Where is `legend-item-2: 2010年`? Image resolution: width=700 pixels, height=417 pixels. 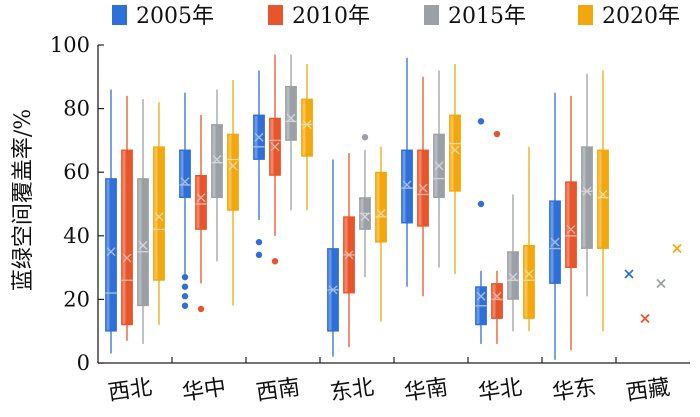
legend-item-2: 2010年 is located at coordinates (319, 16).